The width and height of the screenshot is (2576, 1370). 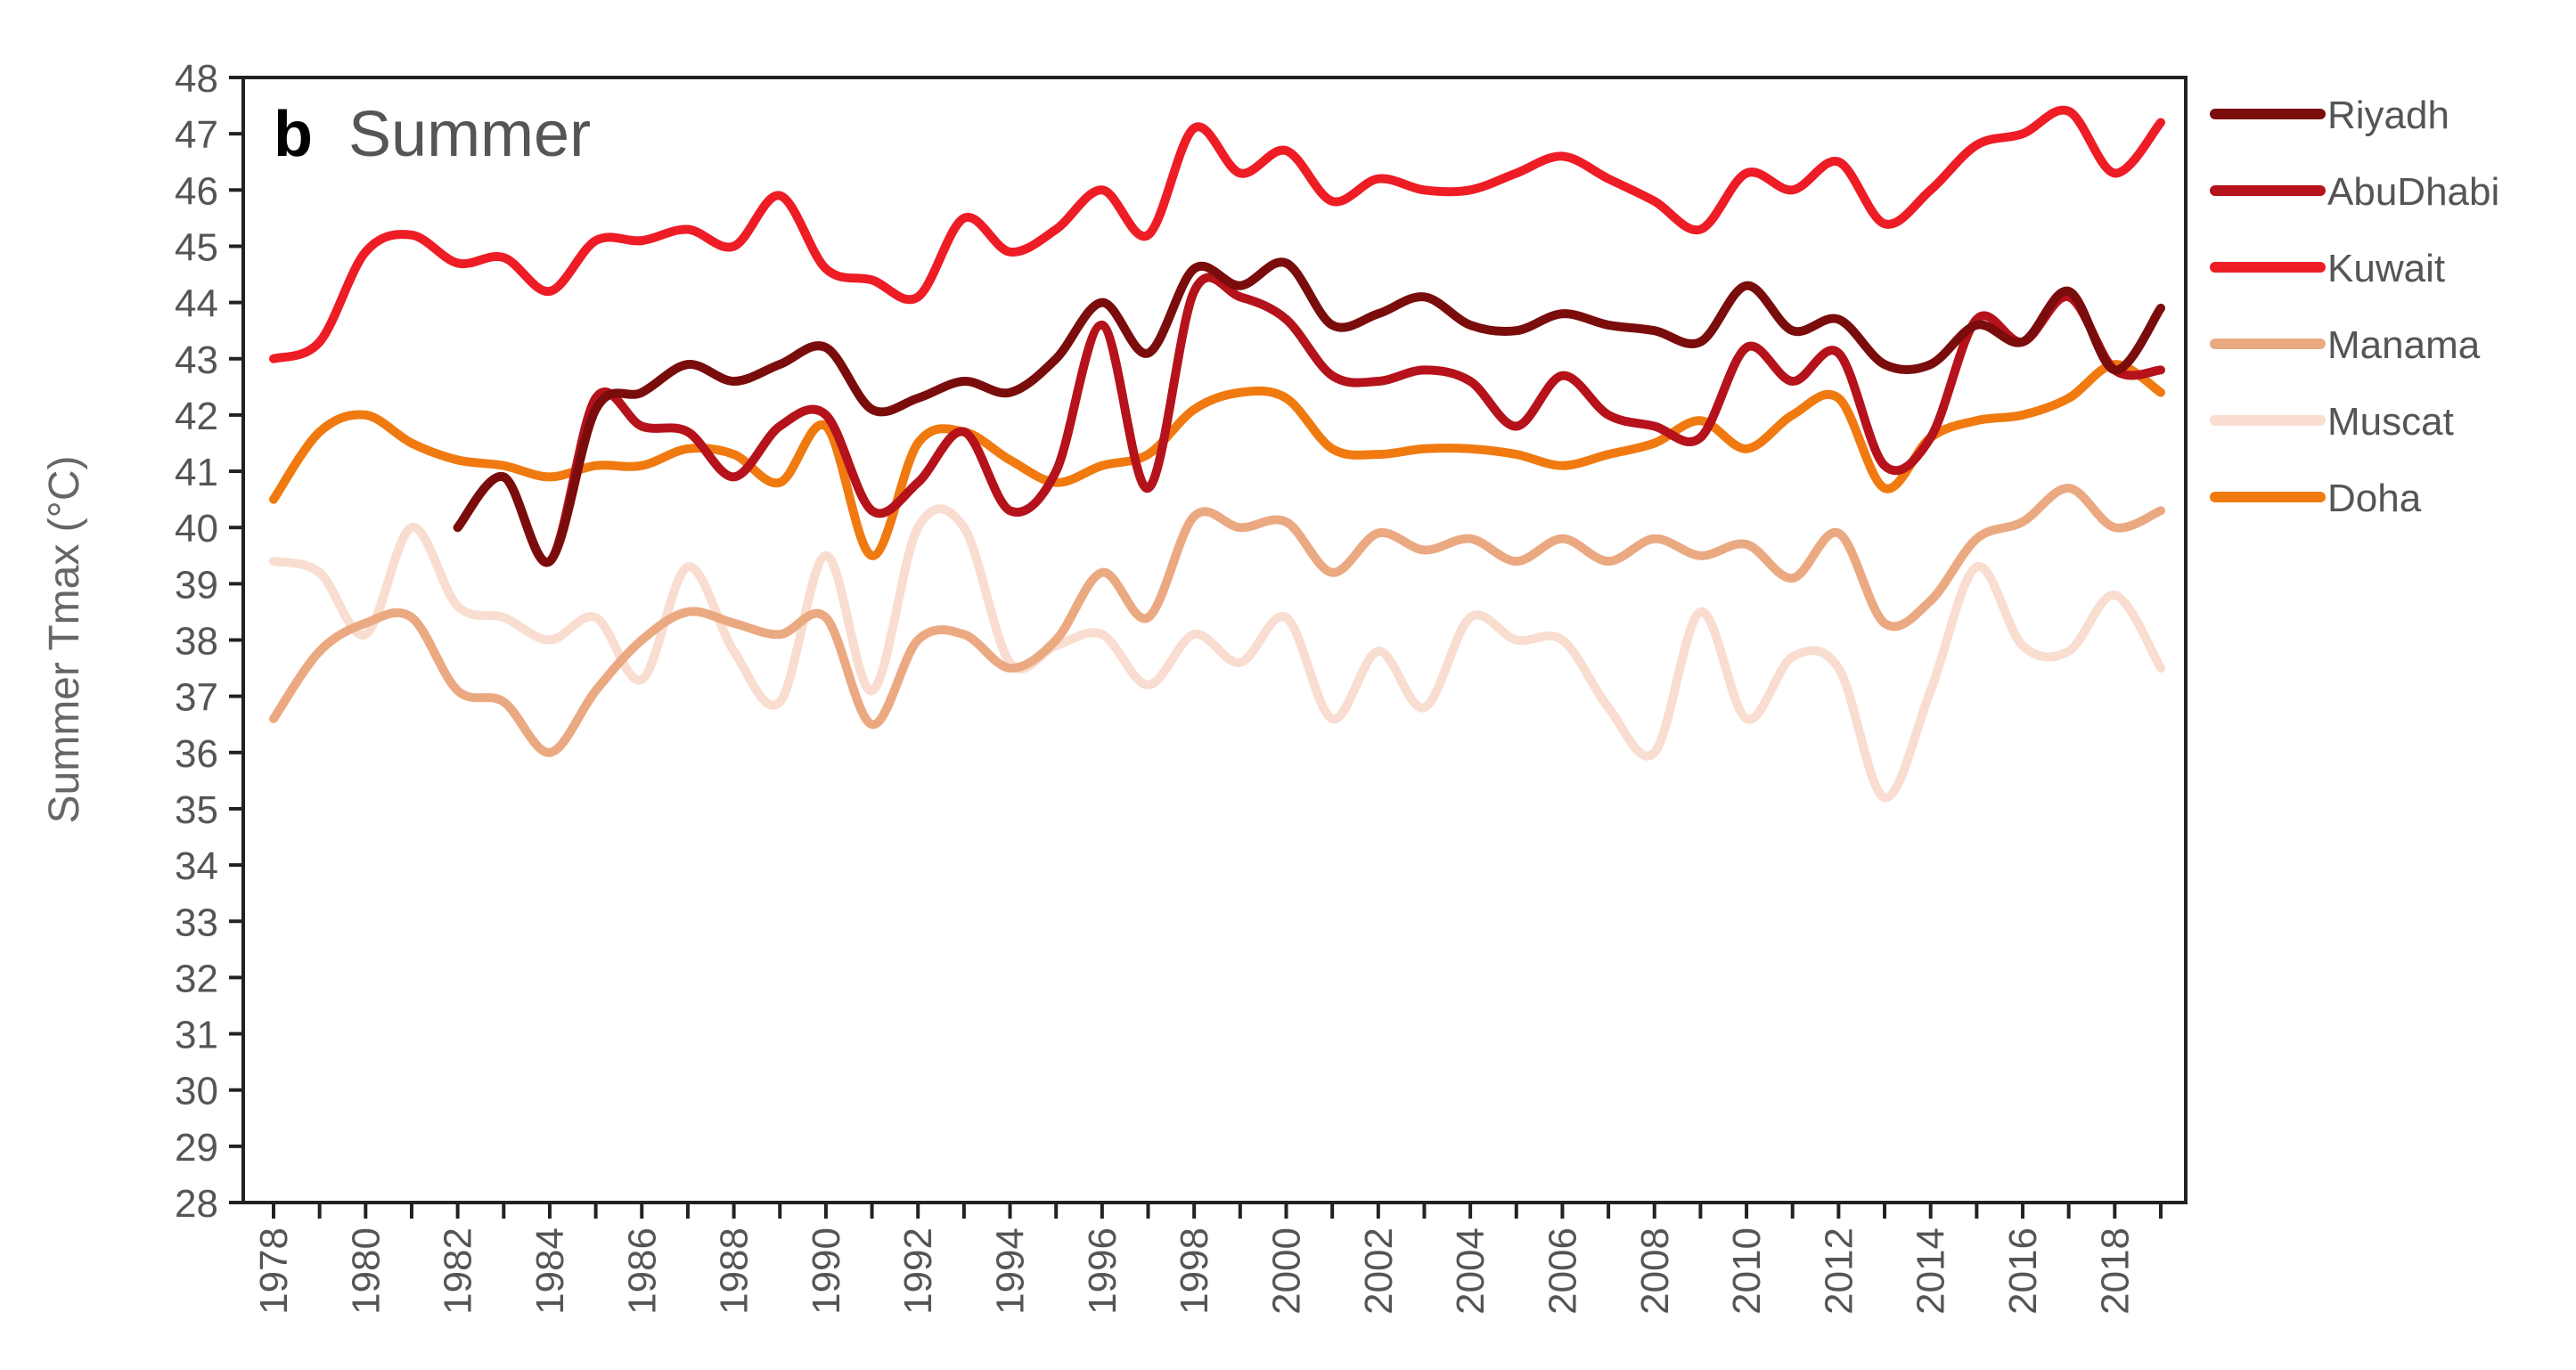 I want to click on chart-title: b Summer, so click(x=432, y=134).